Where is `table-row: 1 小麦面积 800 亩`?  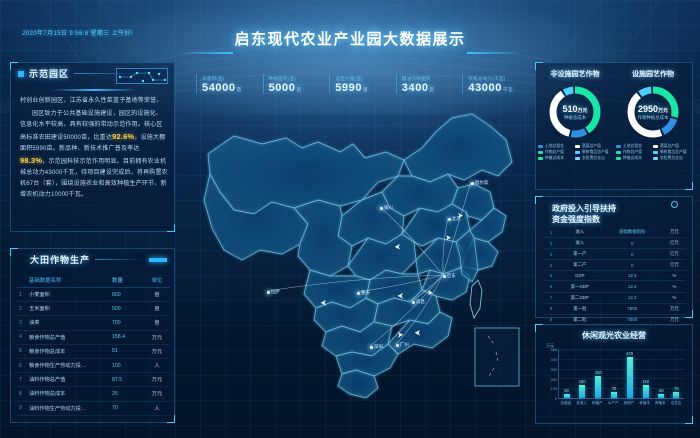 table-row: 1 小麦面积 800 亩 is located at coordinates (93, 295).